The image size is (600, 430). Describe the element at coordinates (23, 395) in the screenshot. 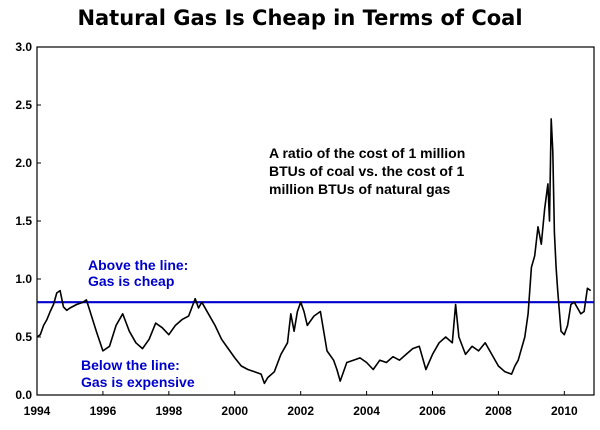

I see `y-tick-label: 0.0` at that location.